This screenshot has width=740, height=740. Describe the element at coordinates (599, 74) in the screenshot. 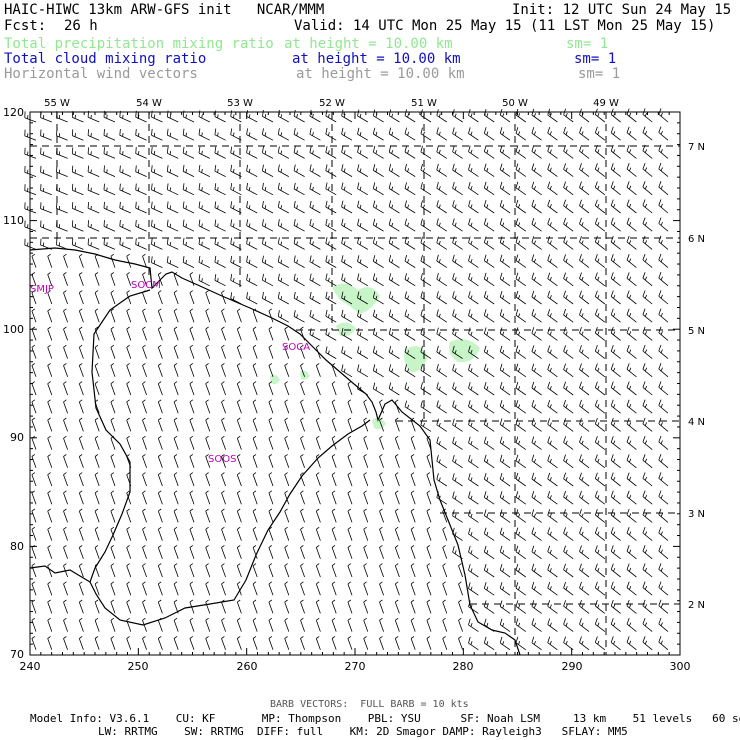

I see `field-wind-smooth: sm= 1` at that location.